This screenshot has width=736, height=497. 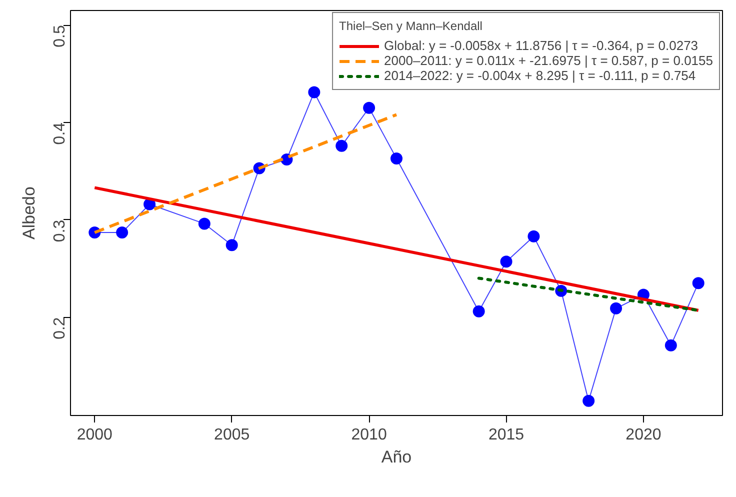 What do you see at coordinates (60, 328) in the screenshot?
I see `y-tick-label: 0.2` at bounding box center [60, 328].